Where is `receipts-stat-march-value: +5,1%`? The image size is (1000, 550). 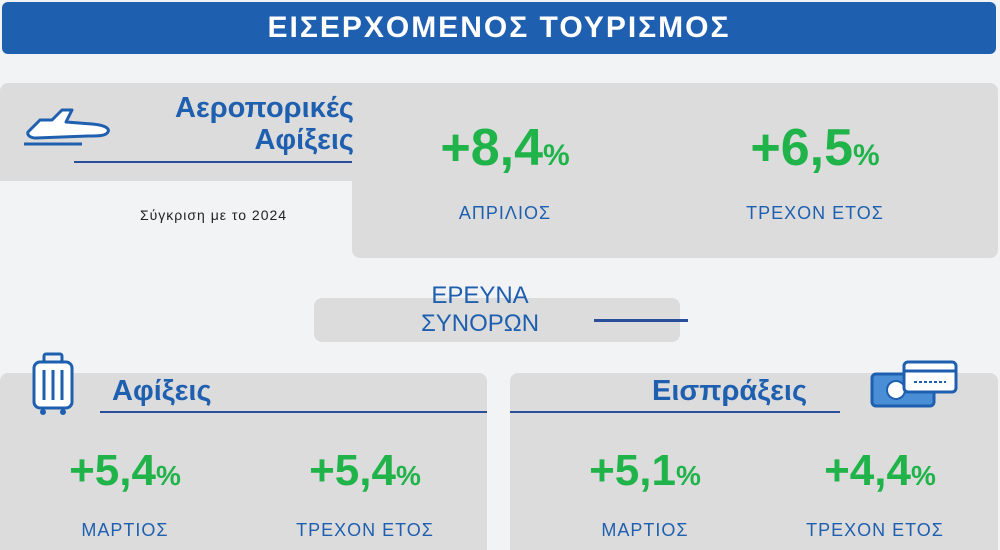 receipts-stat-march-value: +5,1% is located at coordinates (645, 471).